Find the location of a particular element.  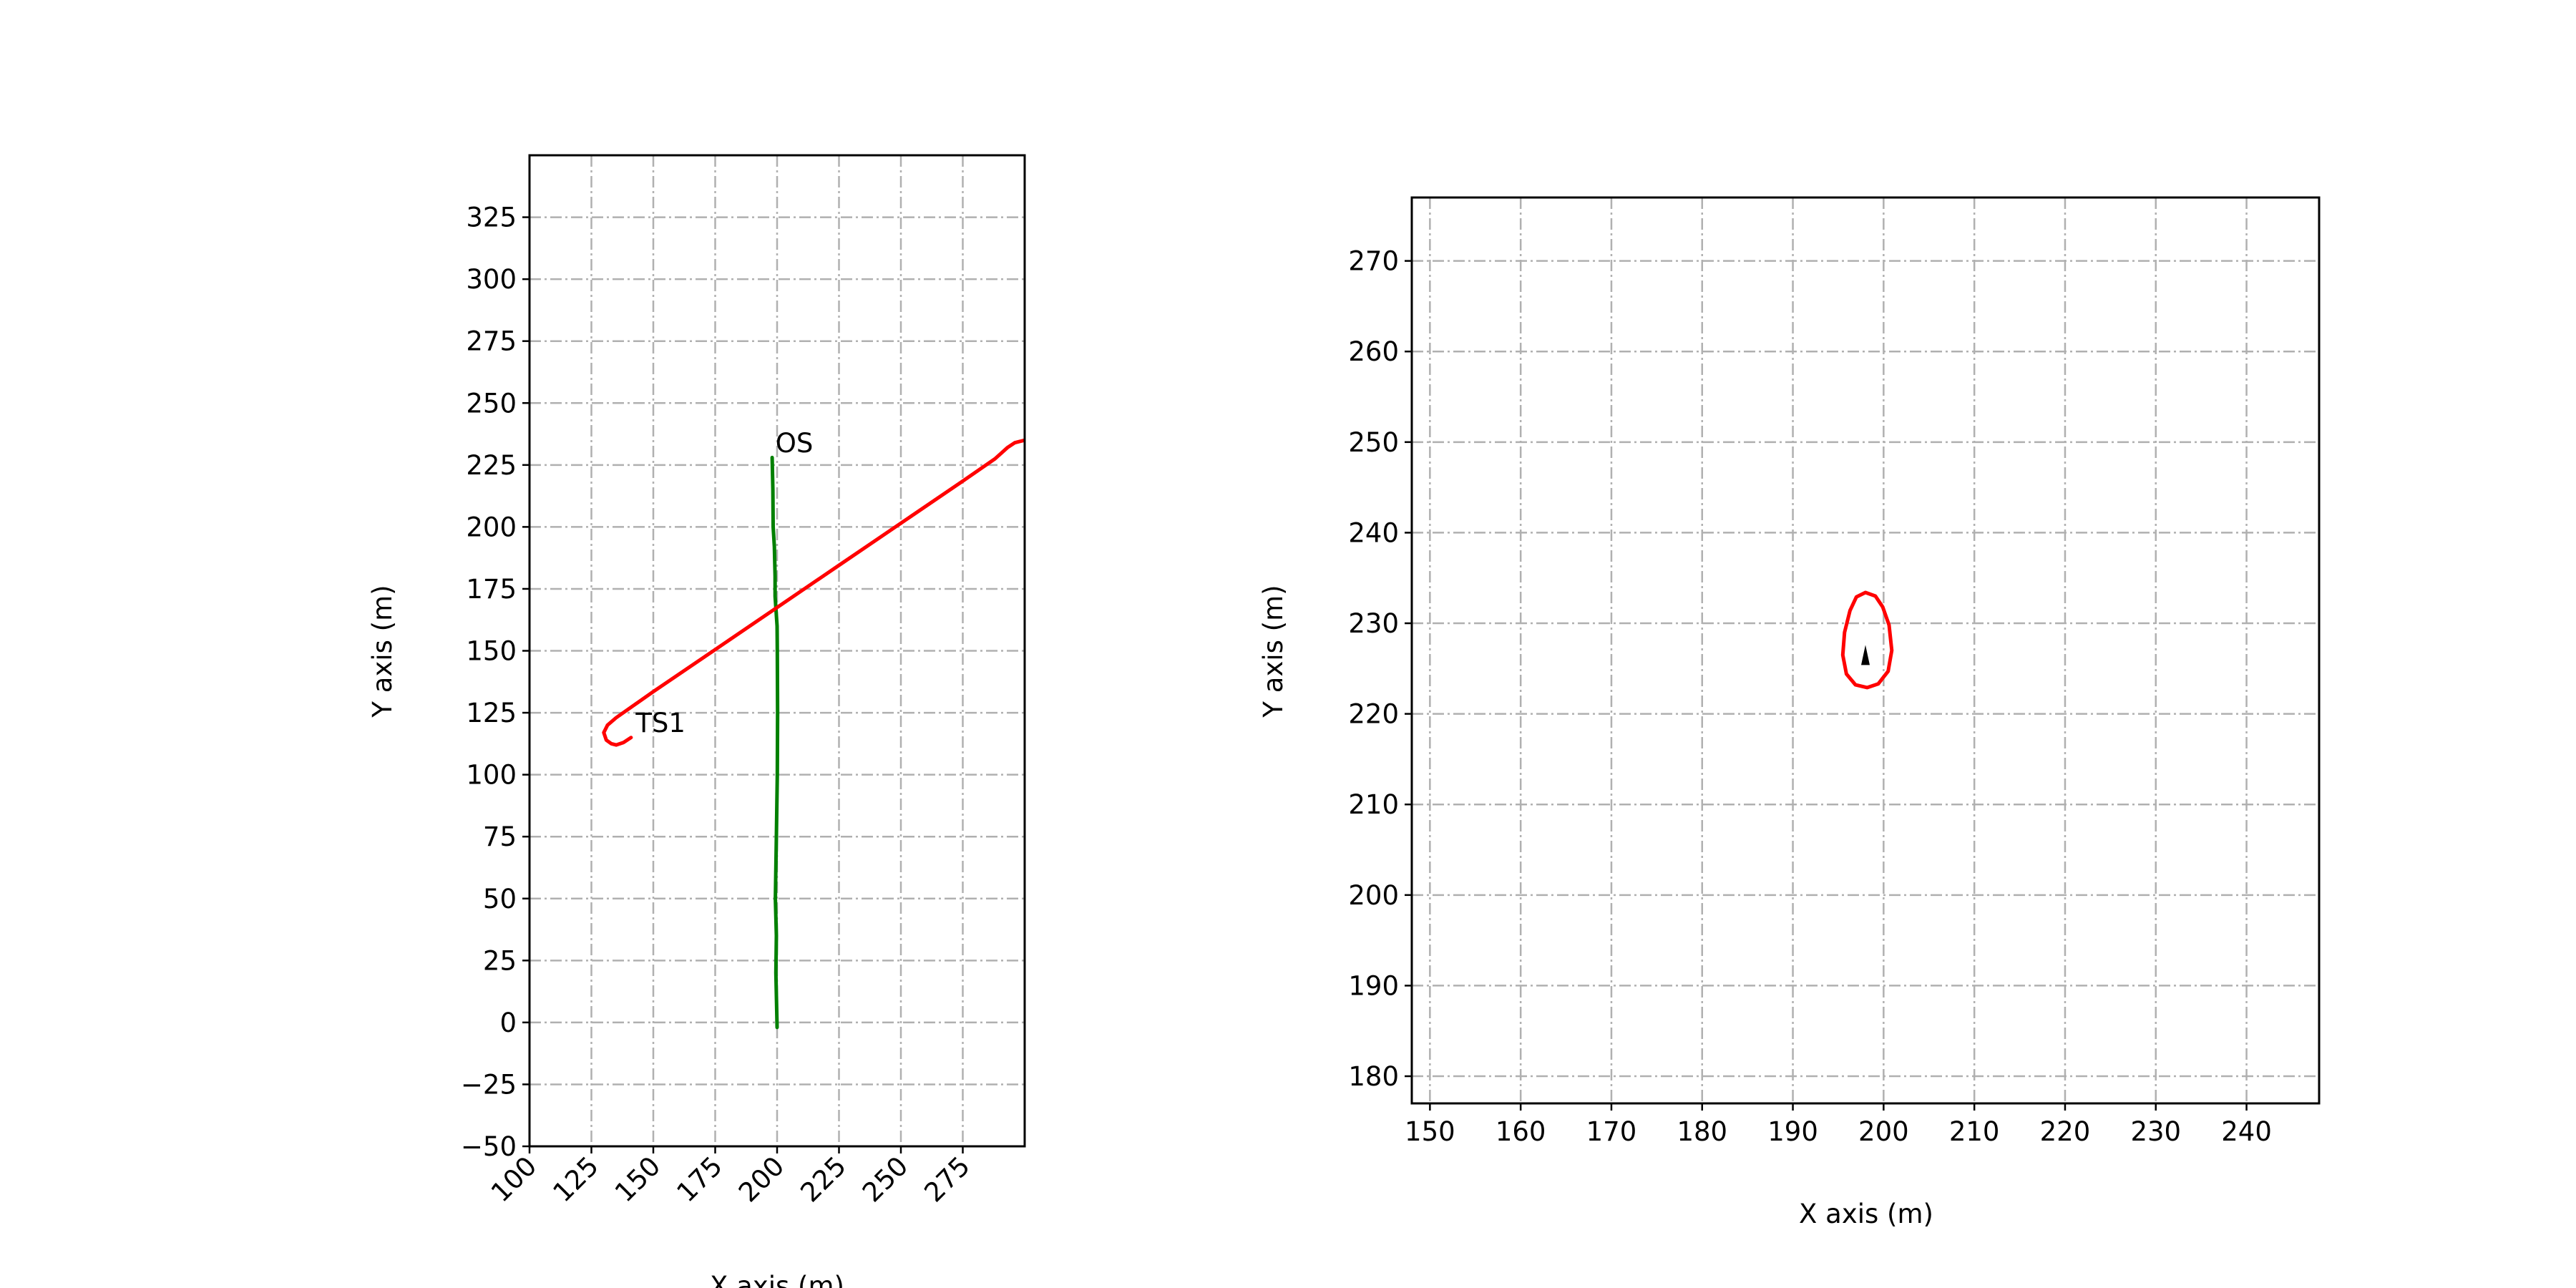

right-x-tick-label: 240 is located at coordinates (2246, 1131).